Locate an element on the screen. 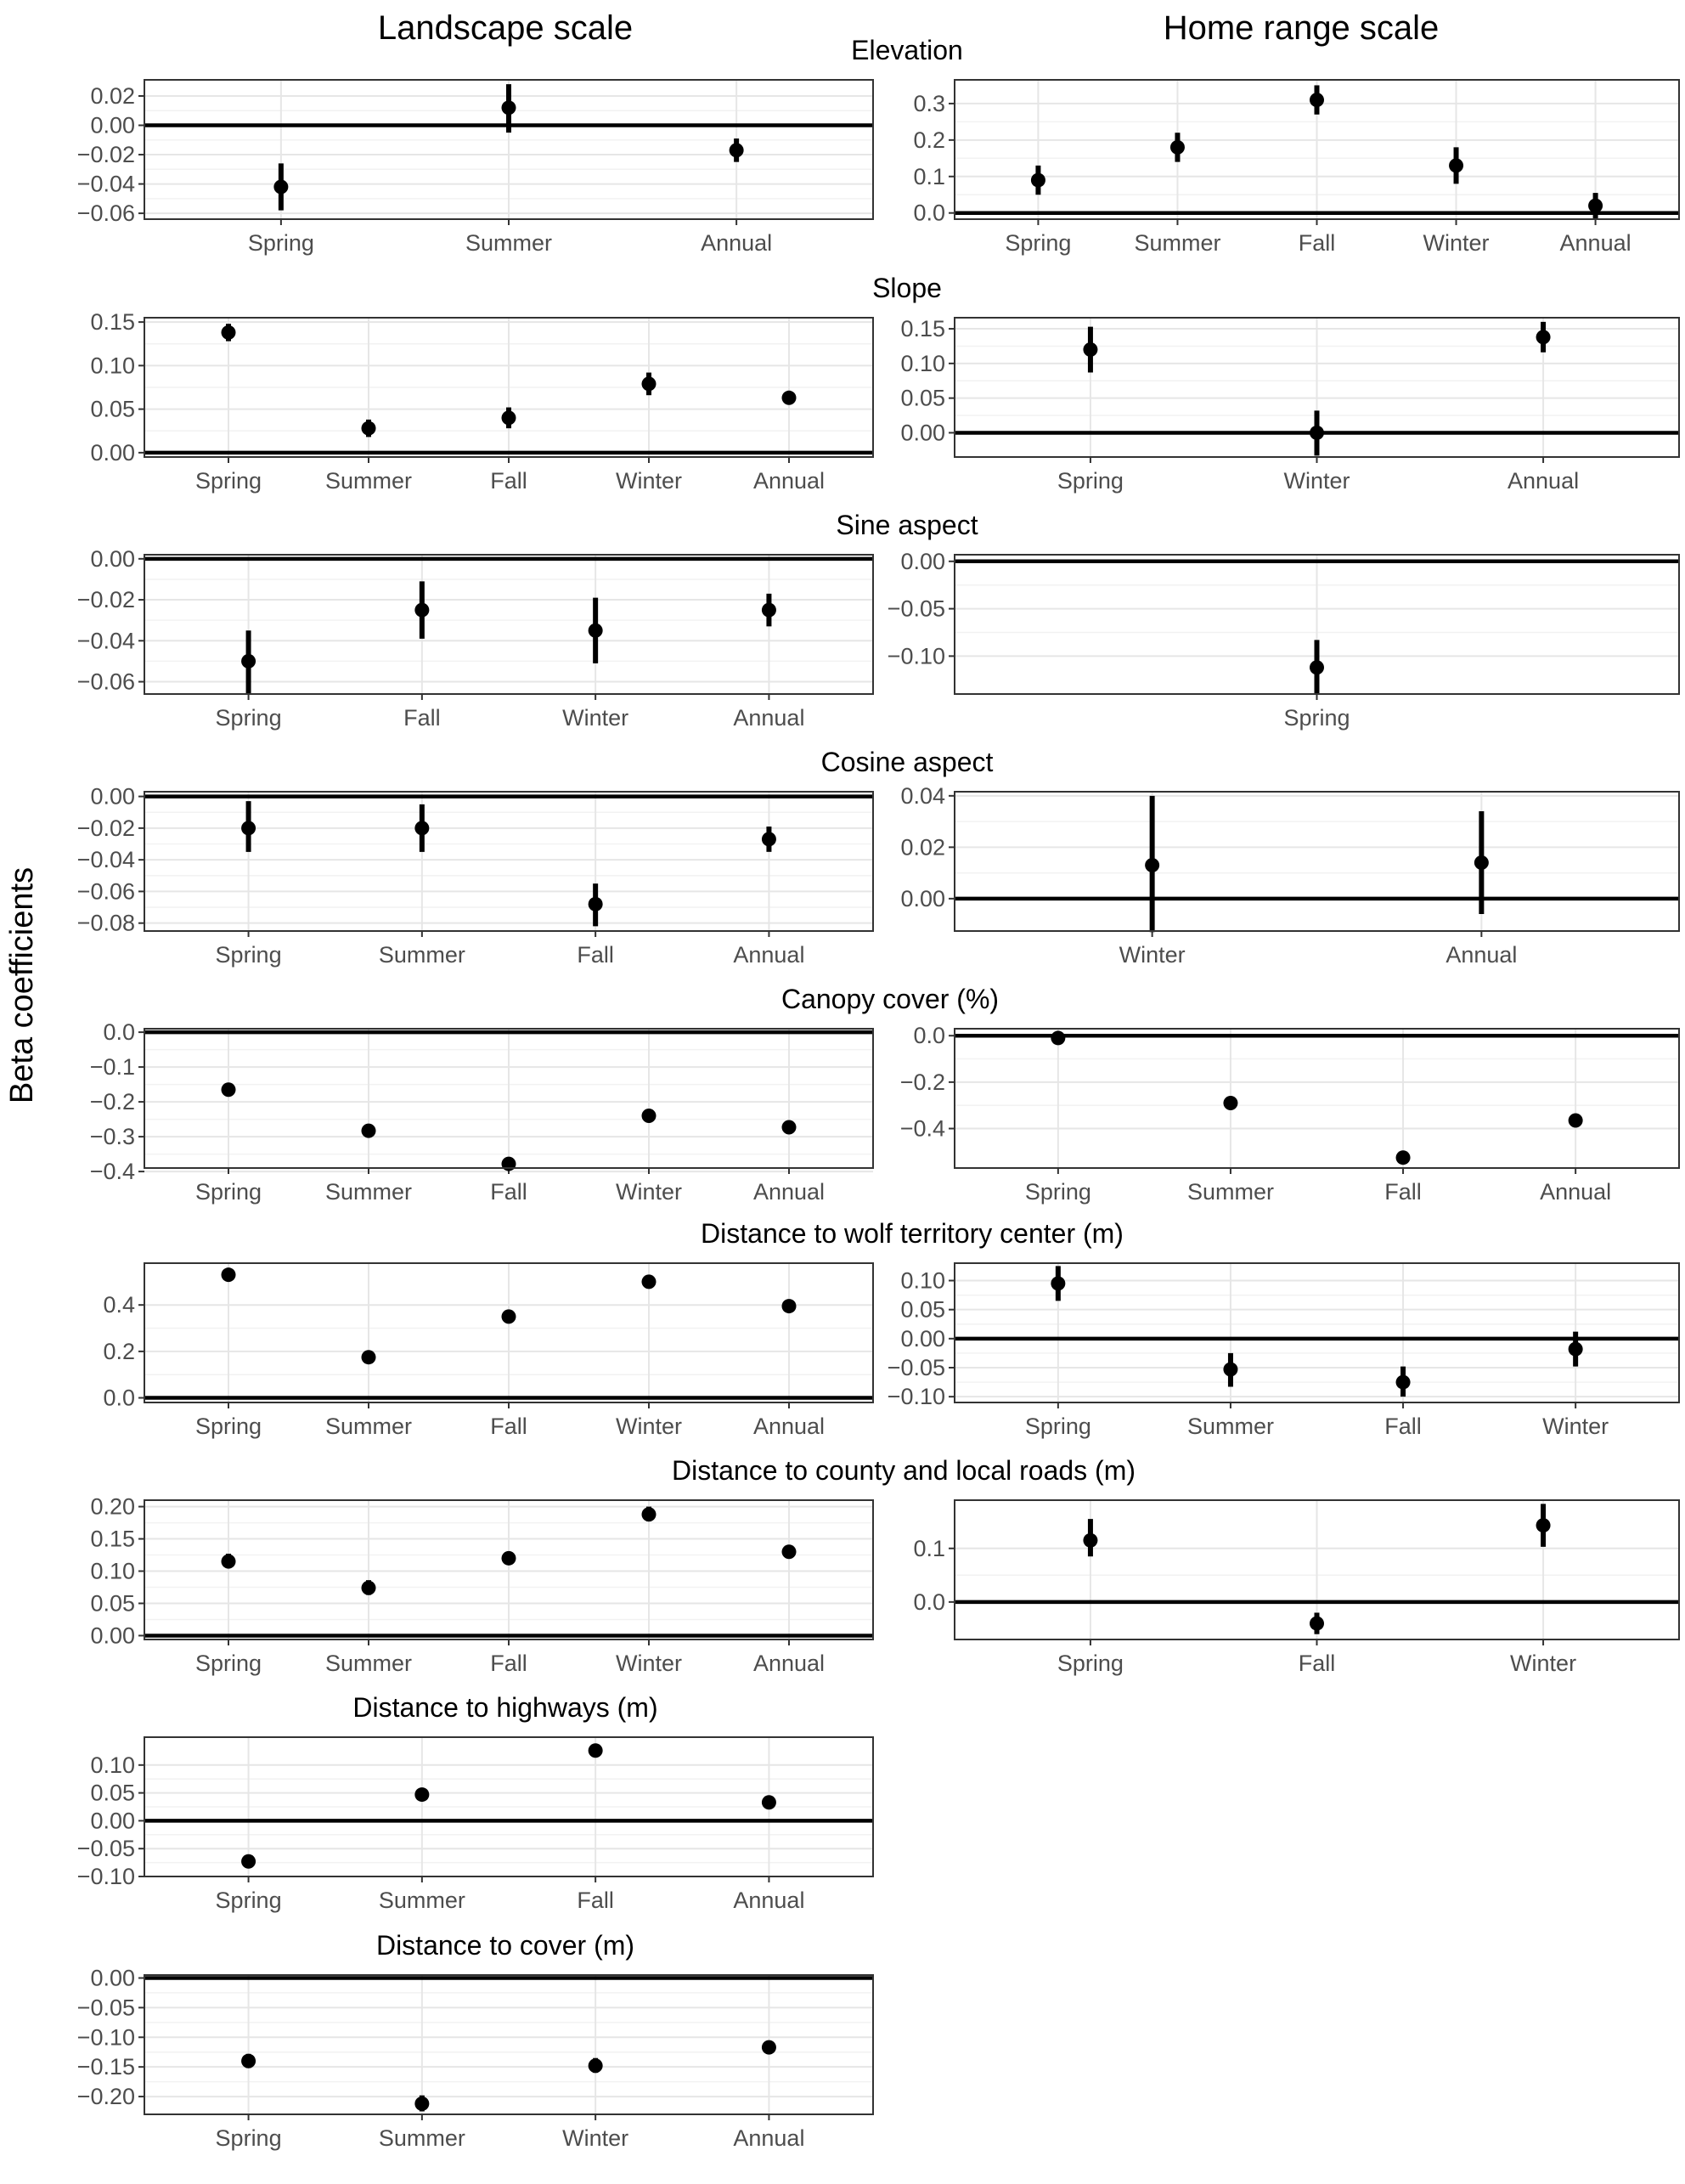 This screenshot has height=2184, width=1685. y-tick-label: −0.10 is located at coordinates (916, 656).